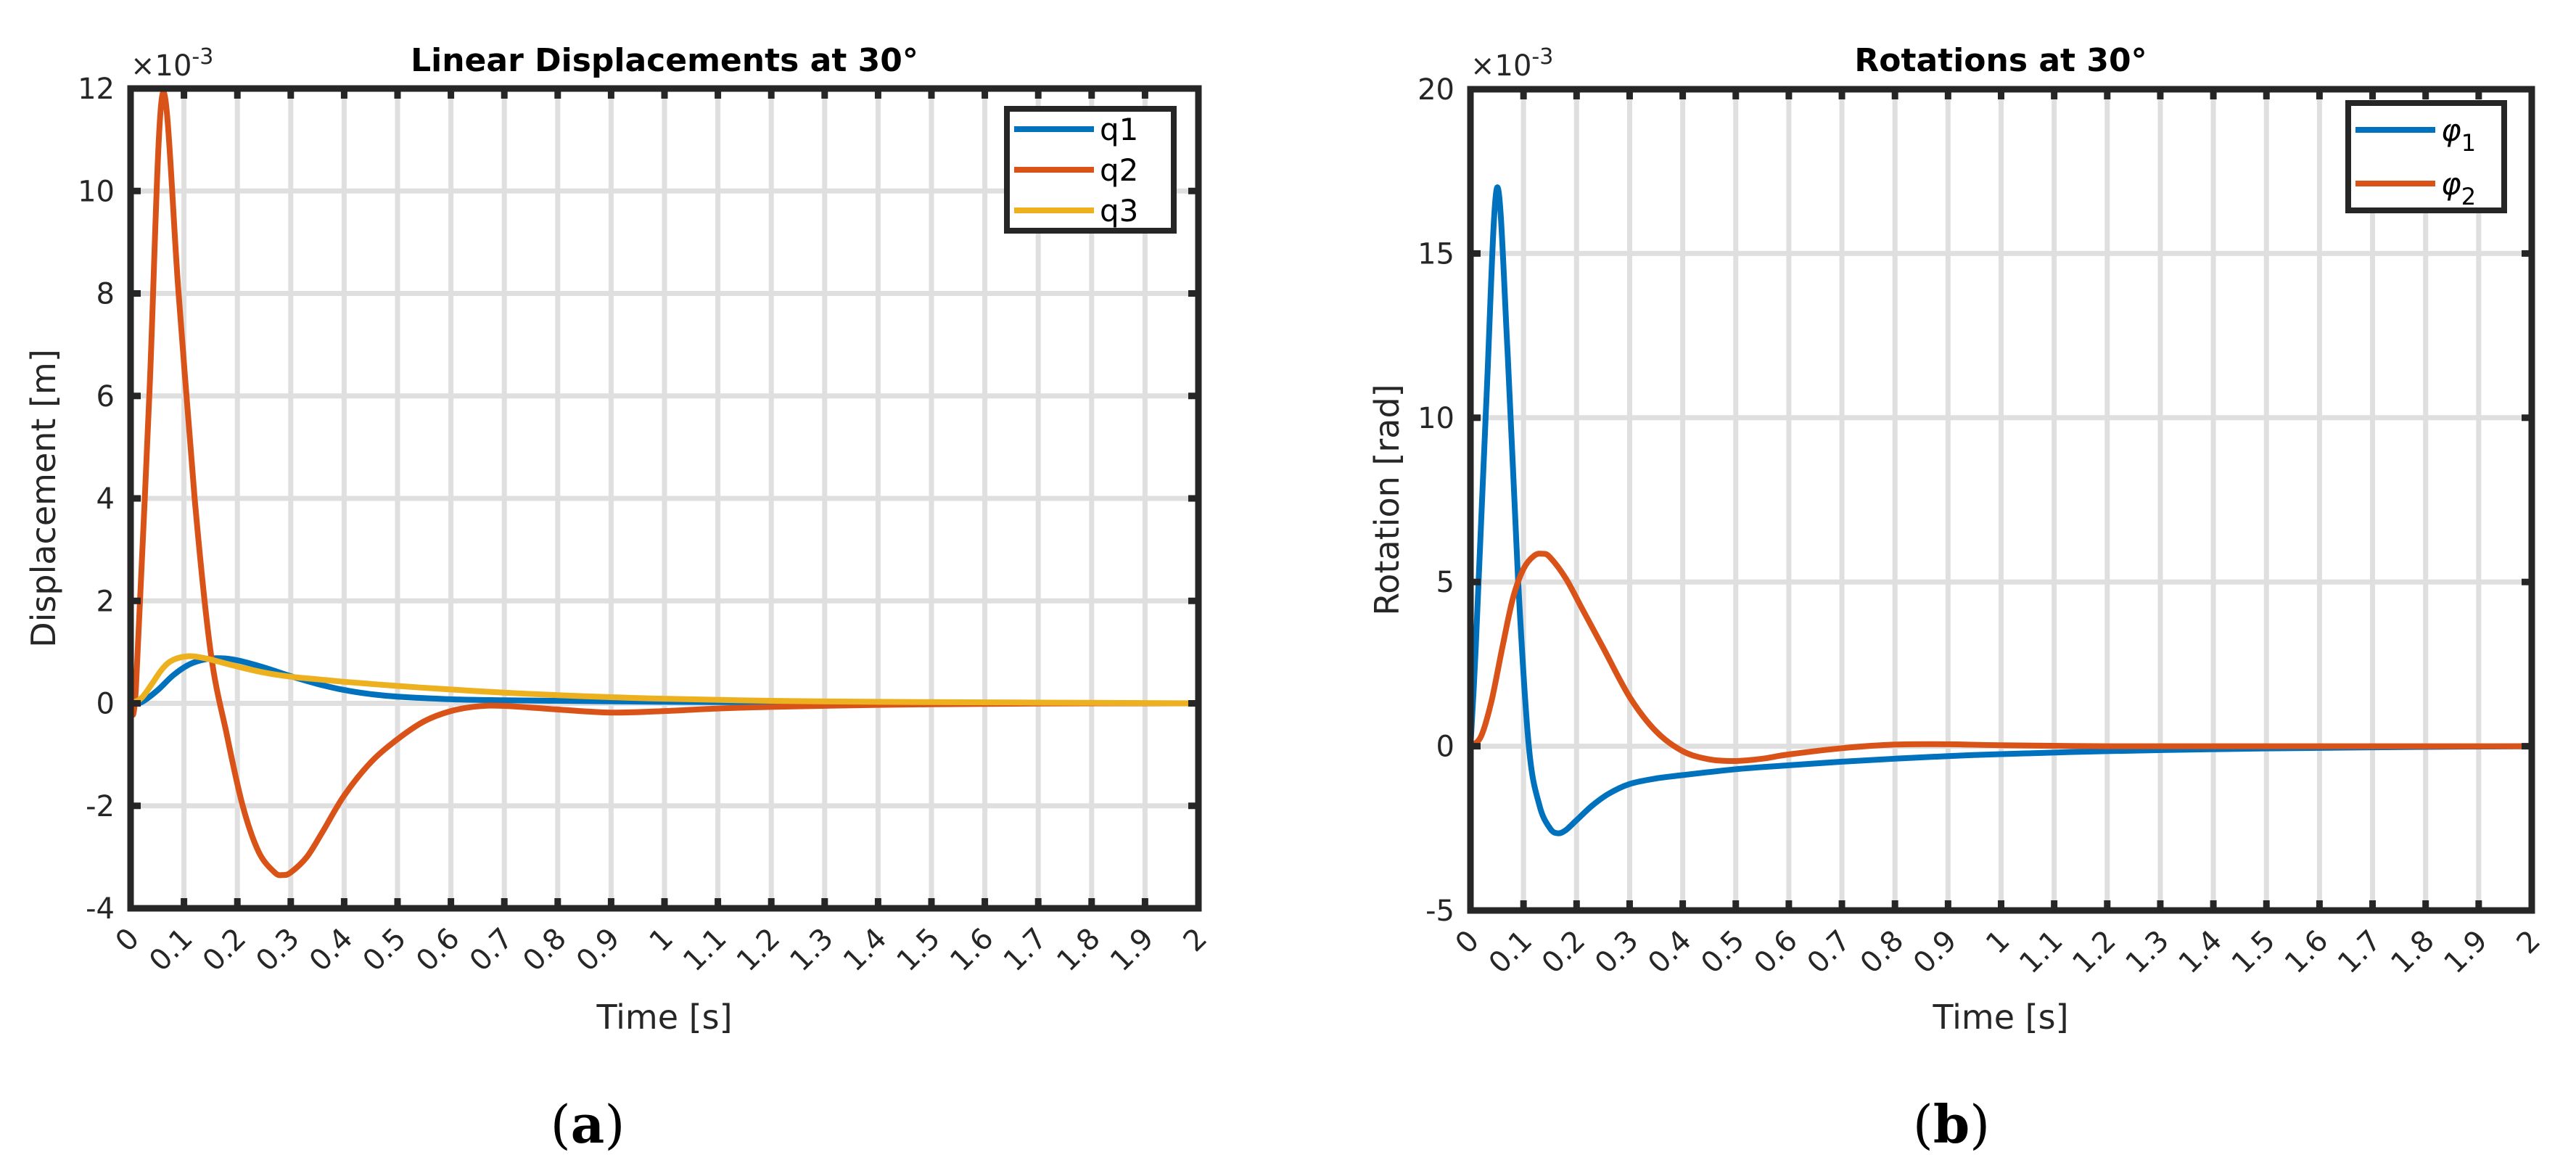 The width and height of the screenshot is (2576, 1176). I want to click on figure-caption-a: (a), so click(588, 1124).